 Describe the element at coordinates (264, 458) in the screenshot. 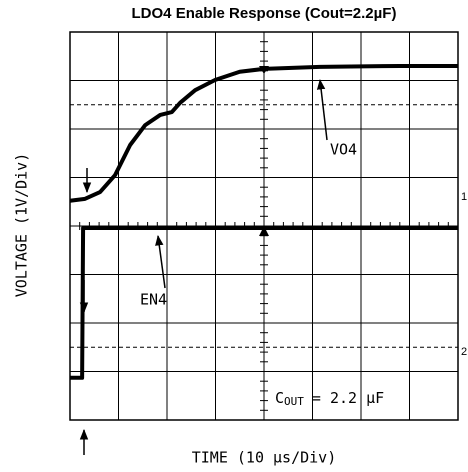

I see `x-axis-label: TIME (10 µs/Div)` at that location.